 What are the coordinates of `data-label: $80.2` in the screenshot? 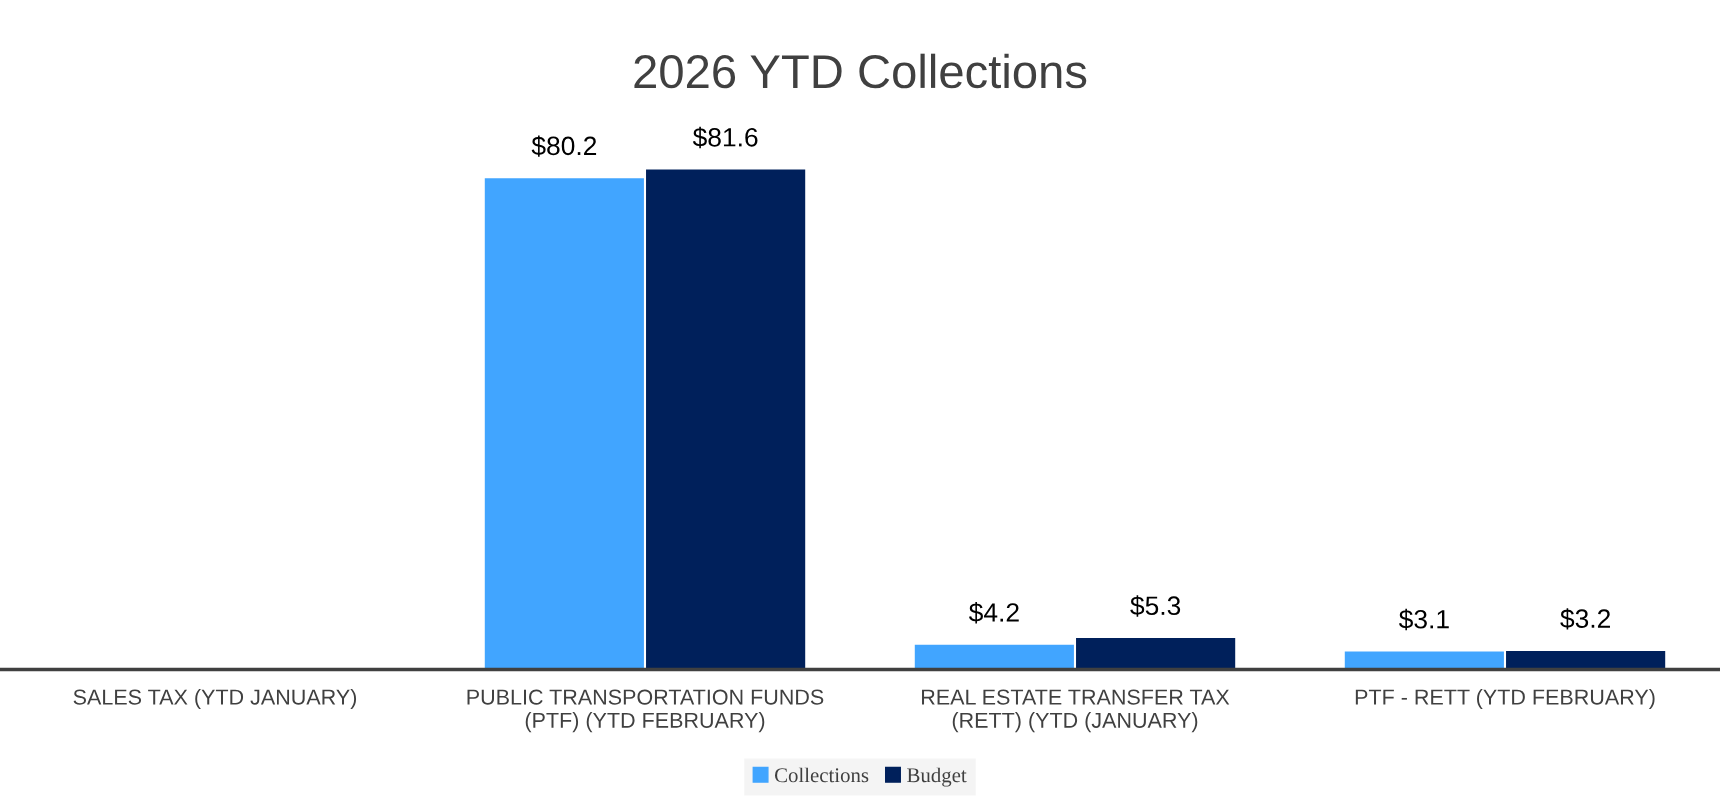 It's located at (564, 146).